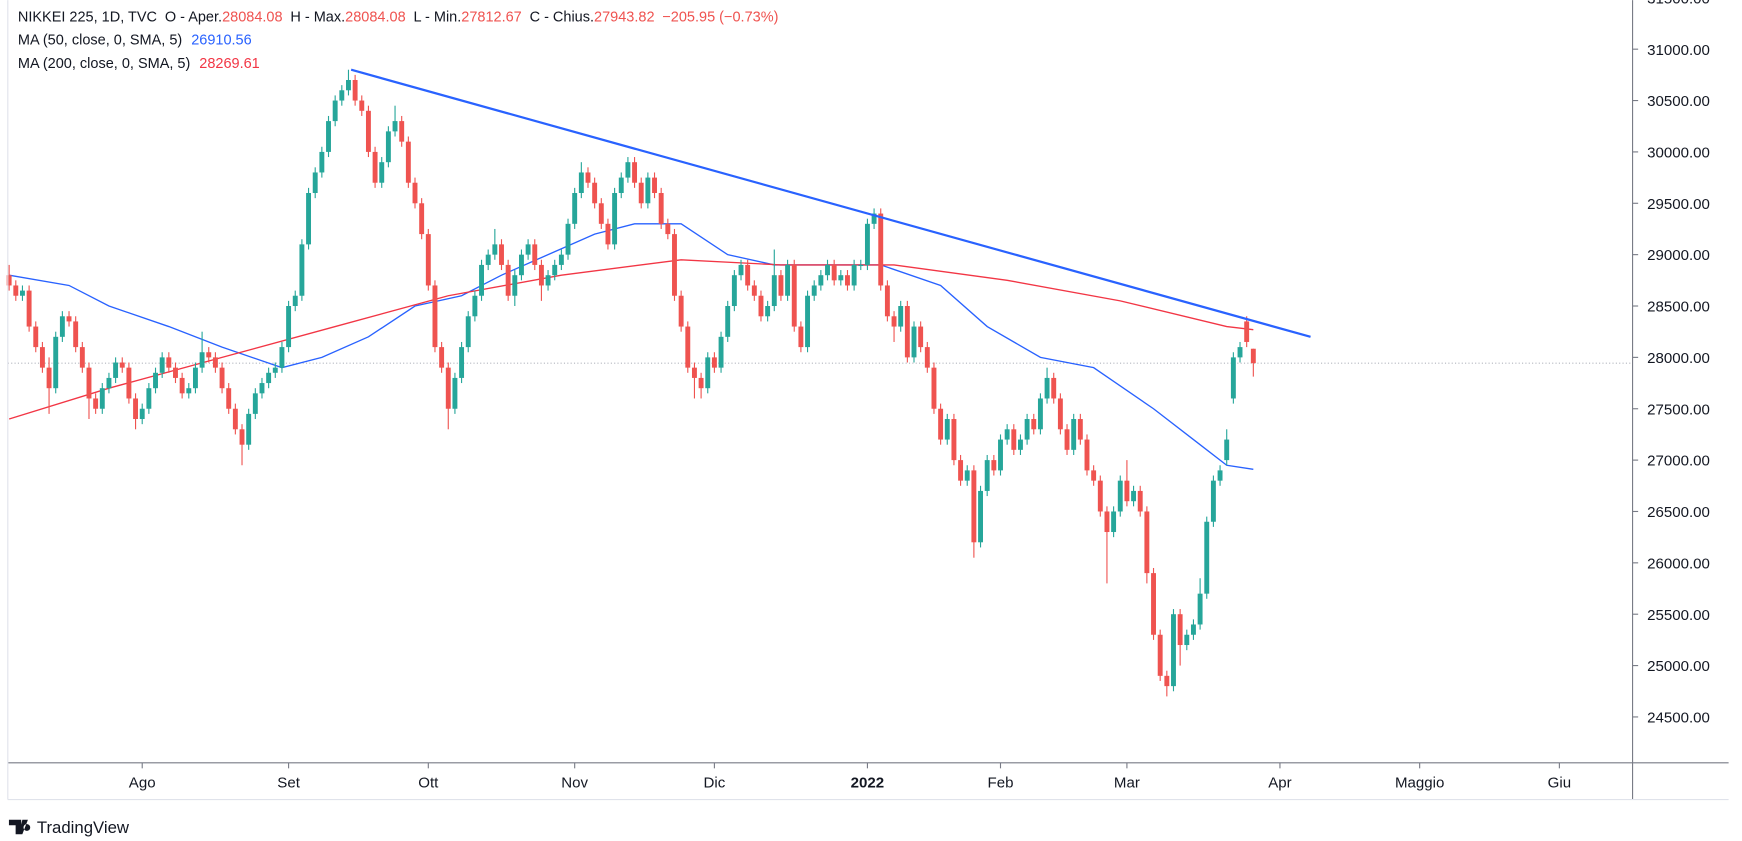 The height and width of the screenshot is (841, 1742). I want to click on legend-symbol: NIKKEI 225, 1D, TVC, so click(87, 17).